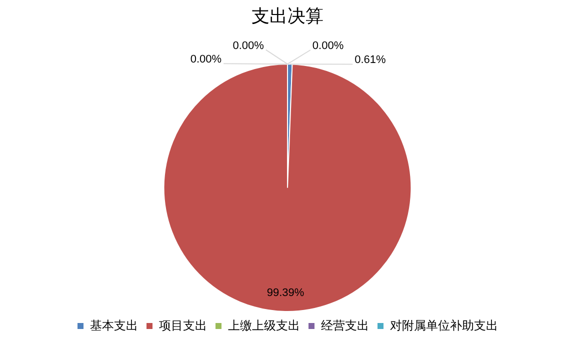 This screenshot has width=575, height=346. Describe the element at coordinates (285, 292) in the screenshot. I see `data-label: 99.39%` at that location.